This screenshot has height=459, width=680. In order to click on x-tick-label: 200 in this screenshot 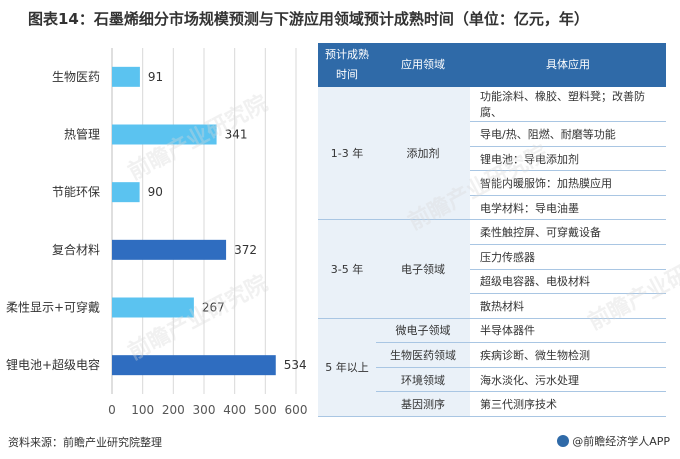, I will do `click(173, 410)`.